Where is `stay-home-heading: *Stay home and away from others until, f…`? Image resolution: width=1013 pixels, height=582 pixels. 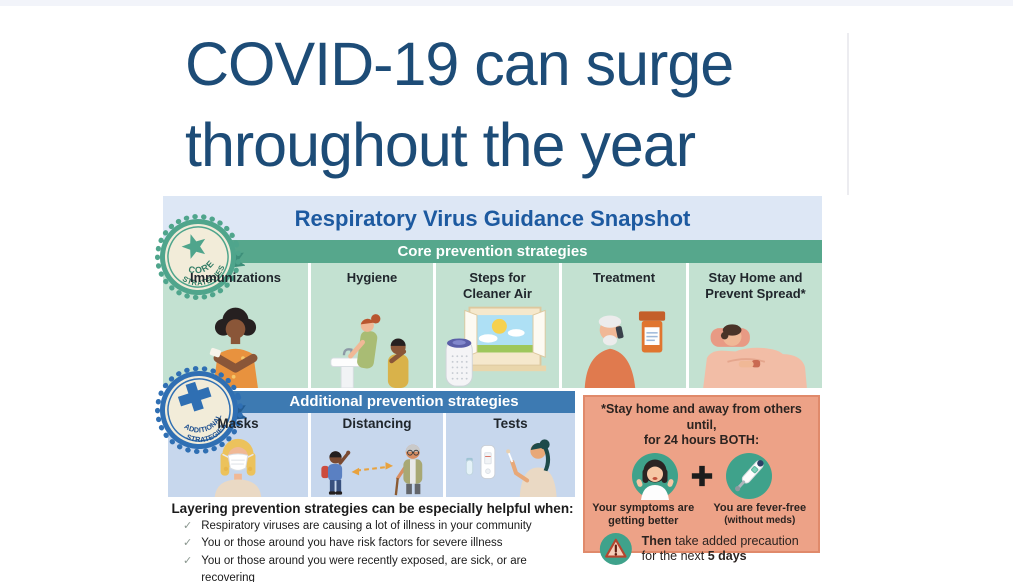 stay-home-heading: *Stay home and away from others until, f… is located at coordinates (701, 425).